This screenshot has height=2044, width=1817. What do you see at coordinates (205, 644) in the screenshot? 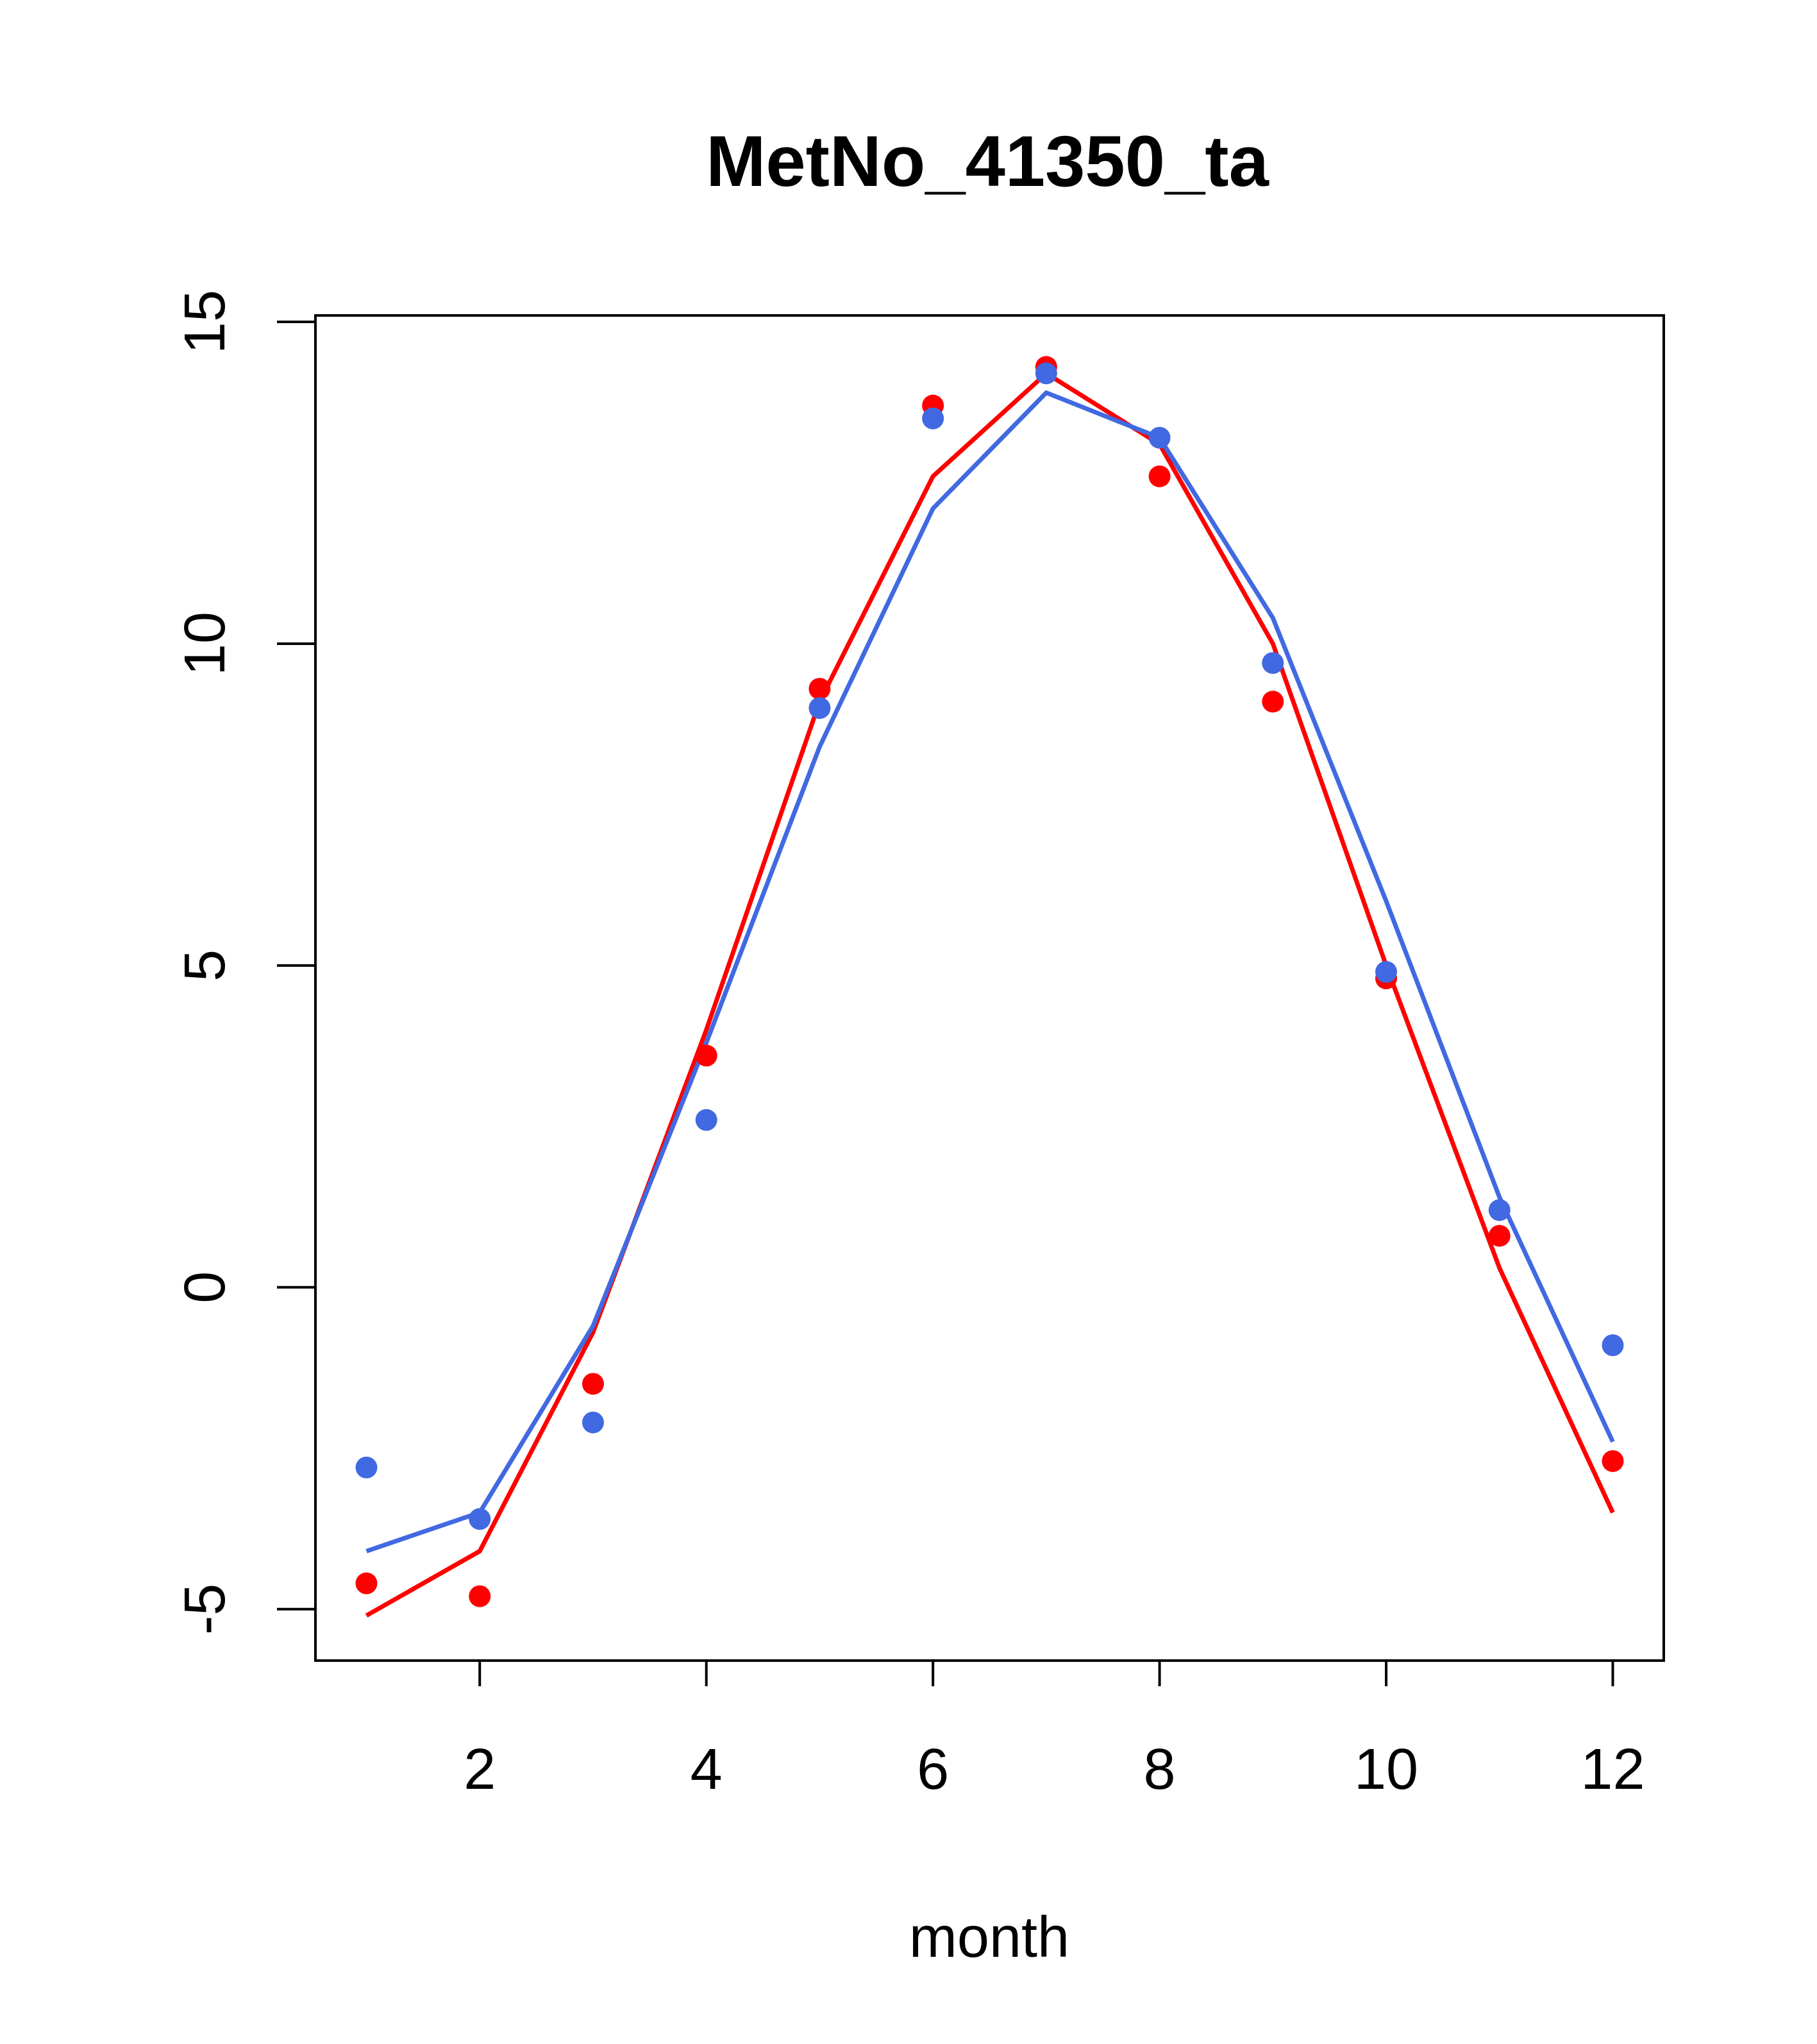
I see `y-tick-label: 10` at bounding box center [205, 644].